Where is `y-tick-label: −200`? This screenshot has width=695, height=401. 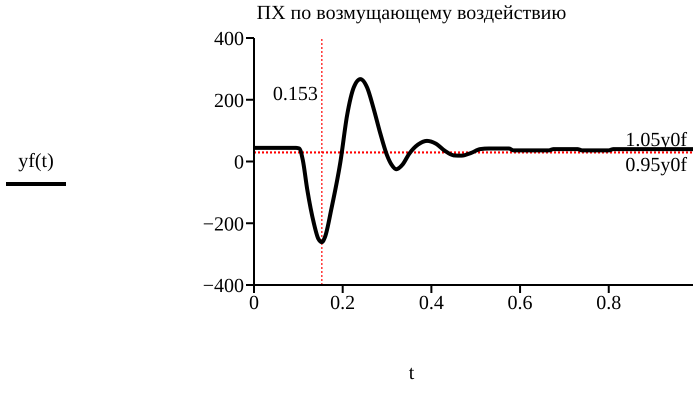 y-tick-label: −200 is located at coordinates (223, 224).